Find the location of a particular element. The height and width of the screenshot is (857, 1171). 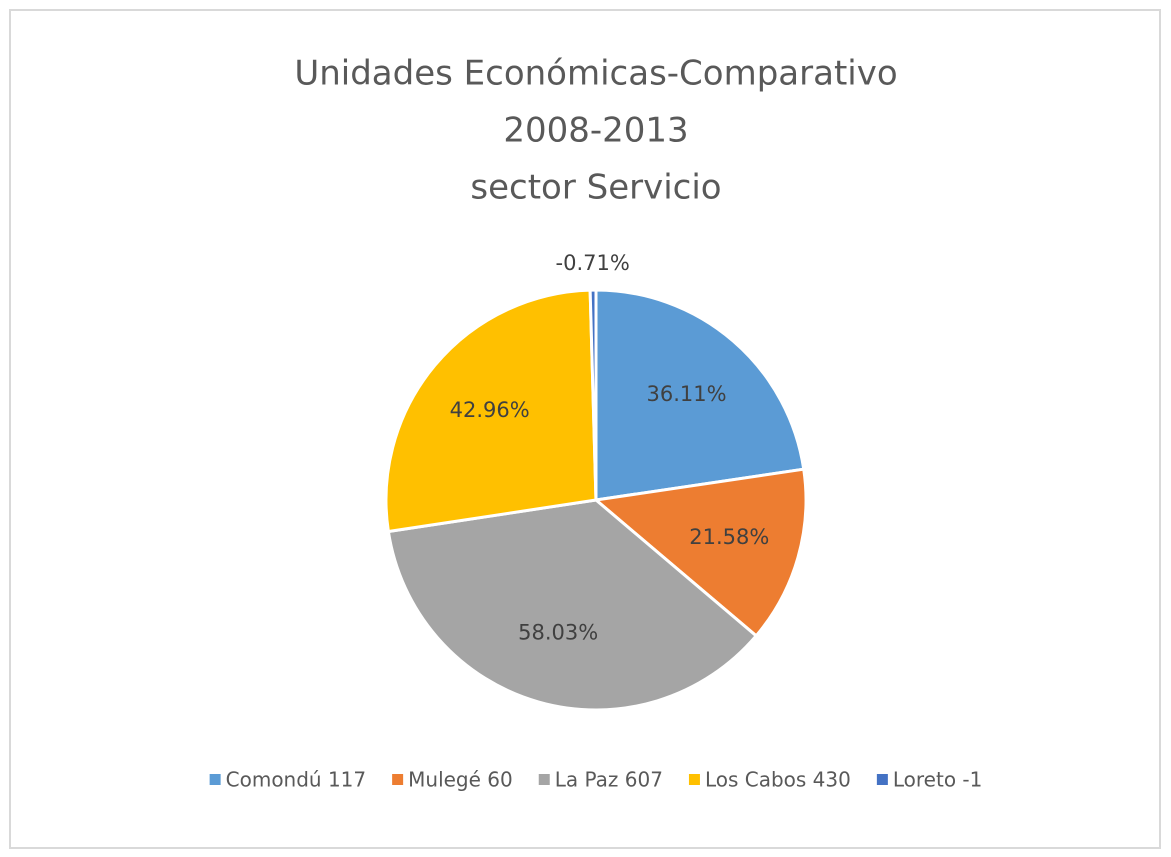

legend-label: Comondú 117 is located at coordinates (296, 780).